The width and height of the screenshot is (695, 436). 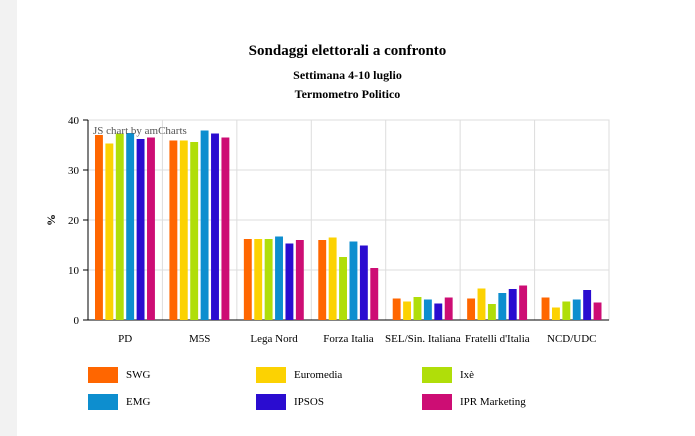 I want to click on chart-title: Sondaggi elettorali a confronto, so click(x=347, y=51).